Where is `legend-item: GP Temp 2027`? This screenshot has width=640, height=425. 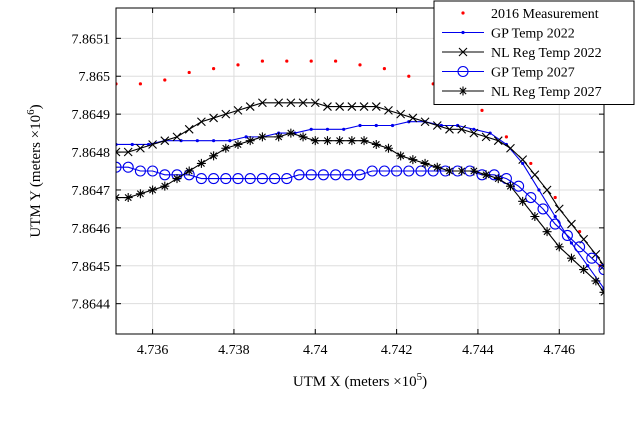 legend-item: GP Temp 2027 is located at coordinates (508, 73).